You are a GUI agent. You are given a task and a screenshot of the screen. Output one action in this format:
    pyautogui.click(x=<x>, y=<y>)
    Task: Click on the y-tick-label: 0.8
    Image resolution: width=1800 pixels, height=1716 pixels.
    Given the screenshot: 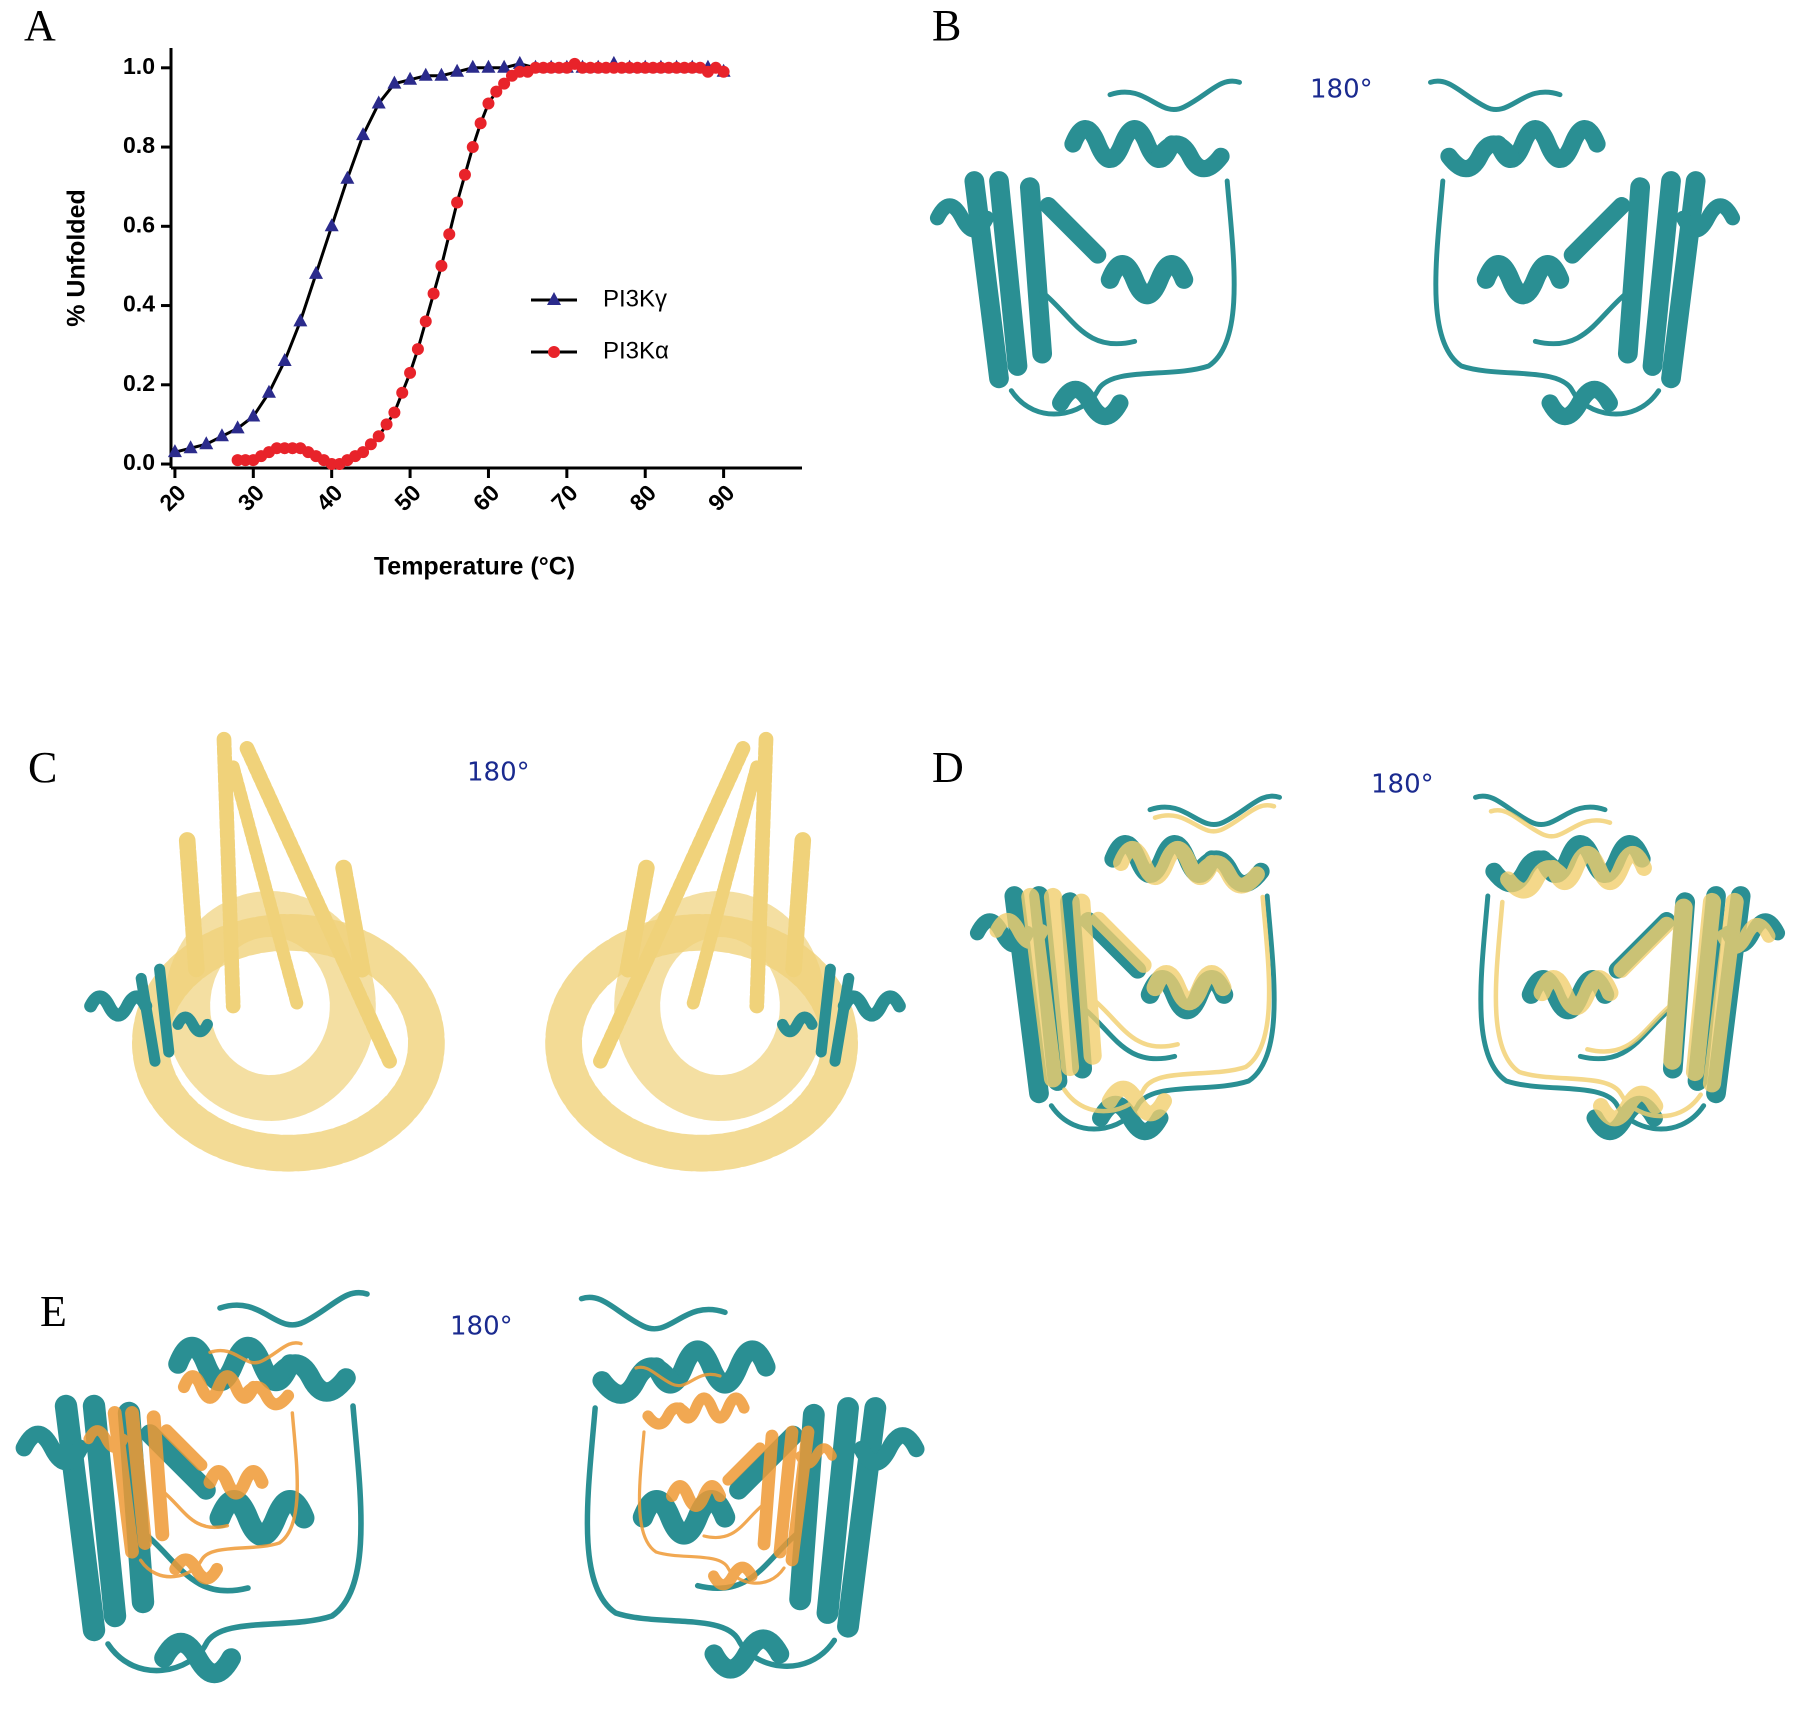 What is the action you would take?
    pyautogui.click(x=139, y=145)
    